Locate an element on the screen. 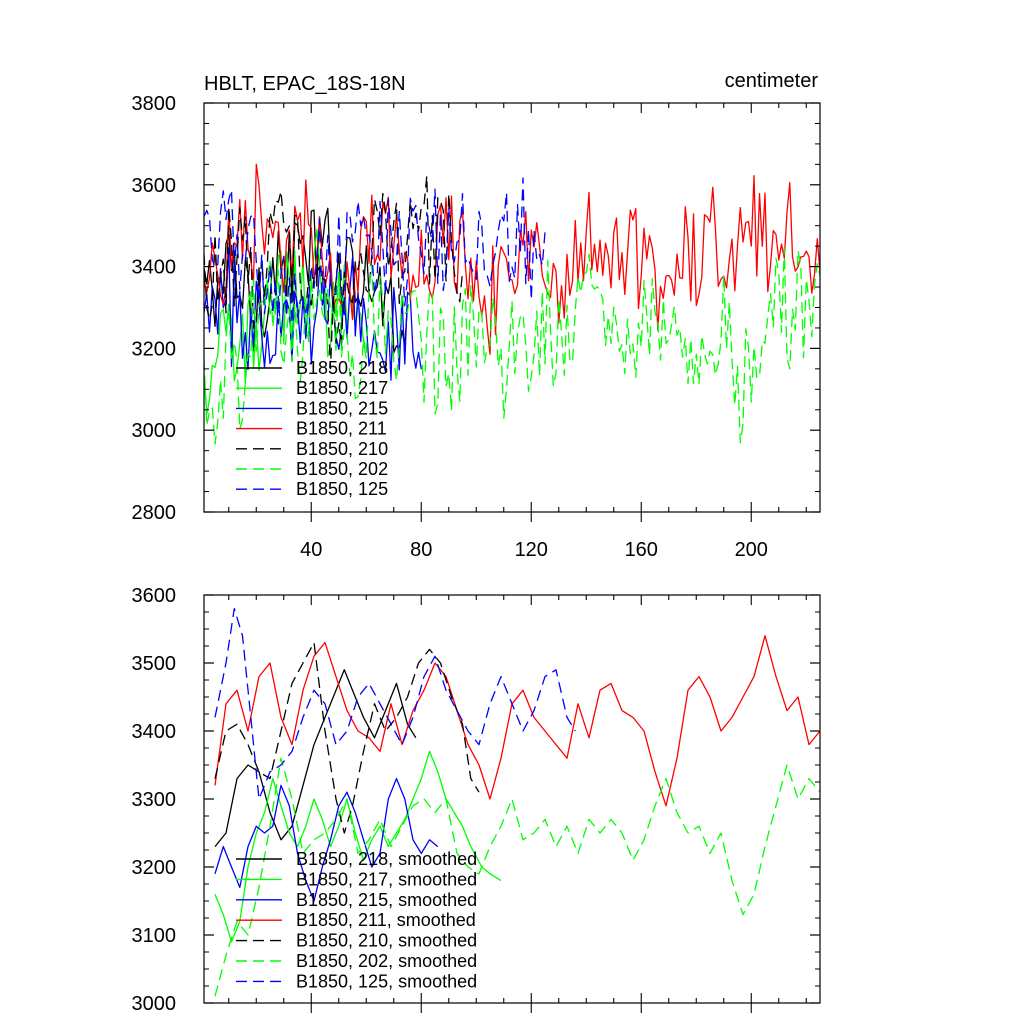 The image size is (1024, 1024). legend-label: B1850, 218, smoothed is located at coordinates (386, 859).